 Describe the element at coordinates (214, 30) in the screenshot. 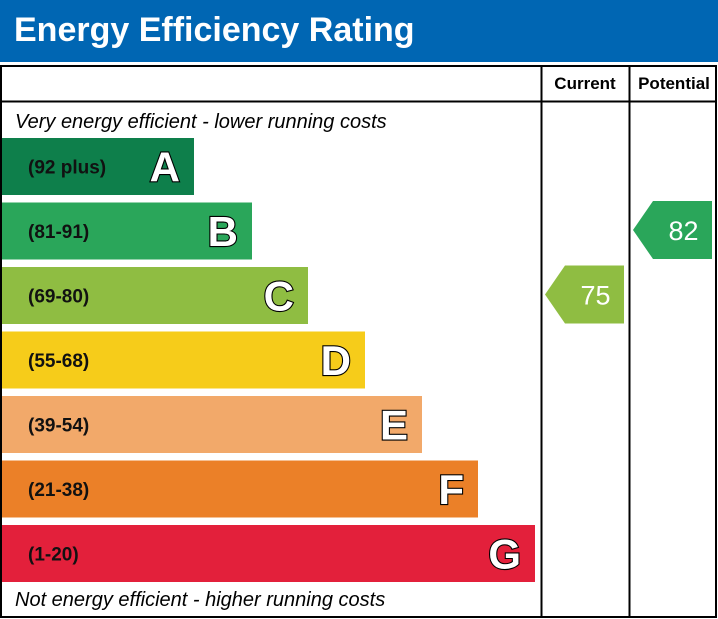

I see `chart-title: Energy Efficiency Rating` at that location.